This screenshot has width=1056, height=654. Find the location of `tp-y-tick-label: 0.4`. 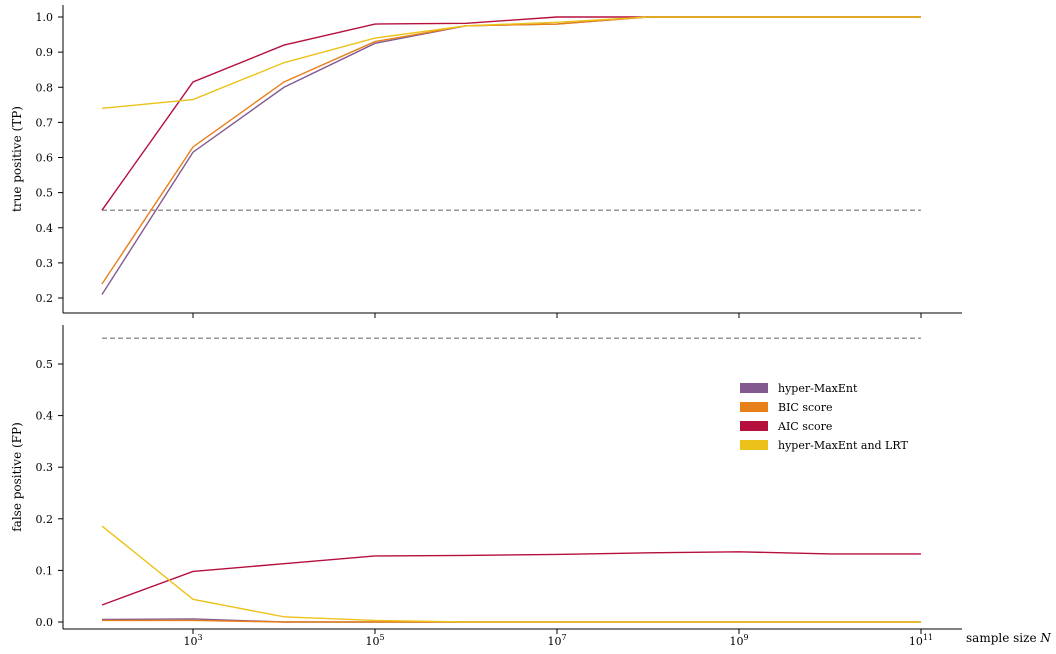

tp-y-tick-label: 0.4 is located at coordinates (45, 228).